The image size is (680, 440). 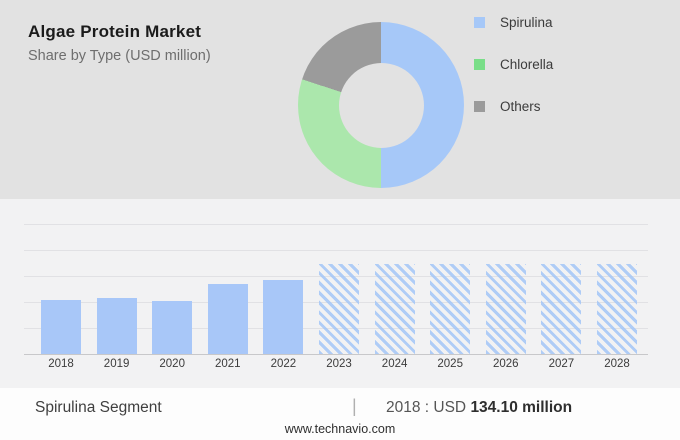 What do you see at coordinates (172, 327) in the screenshot?
I see `bar-2020` at bounding box center [172, 327].